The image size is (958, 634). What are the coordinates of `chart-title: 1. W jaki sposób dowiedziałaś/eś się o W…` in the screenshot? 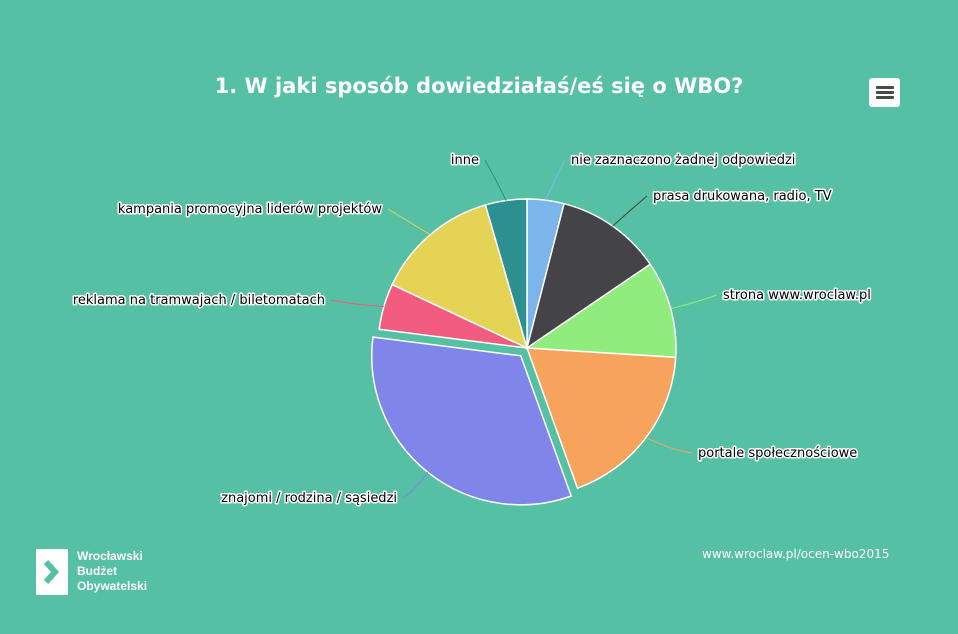 It's located at (479, 86).